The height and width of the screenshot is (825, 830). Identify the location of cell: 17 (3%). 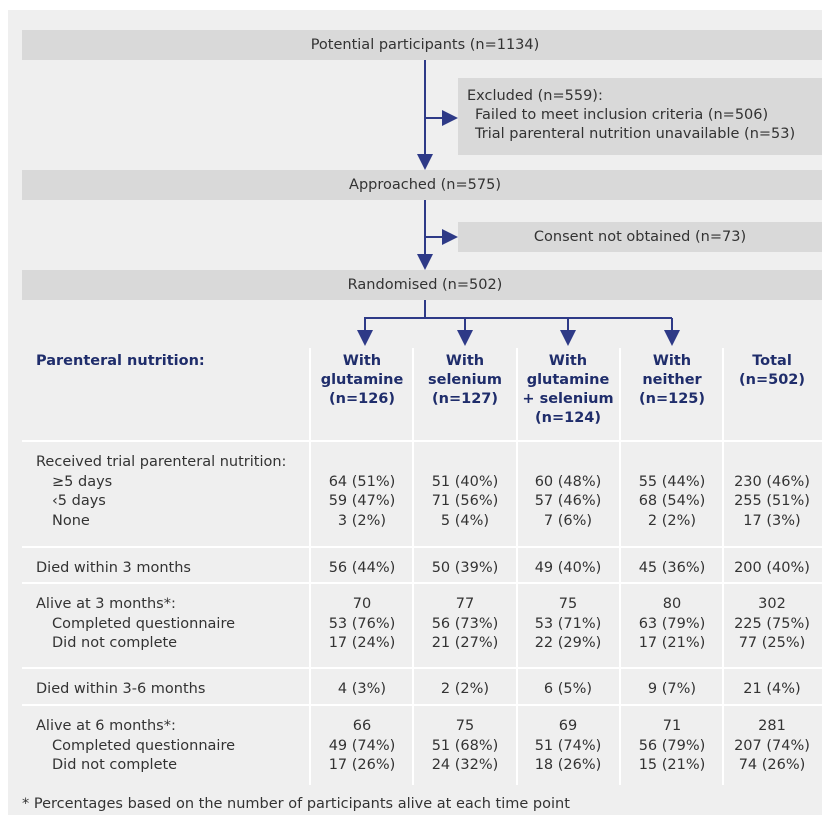
(772, 520).